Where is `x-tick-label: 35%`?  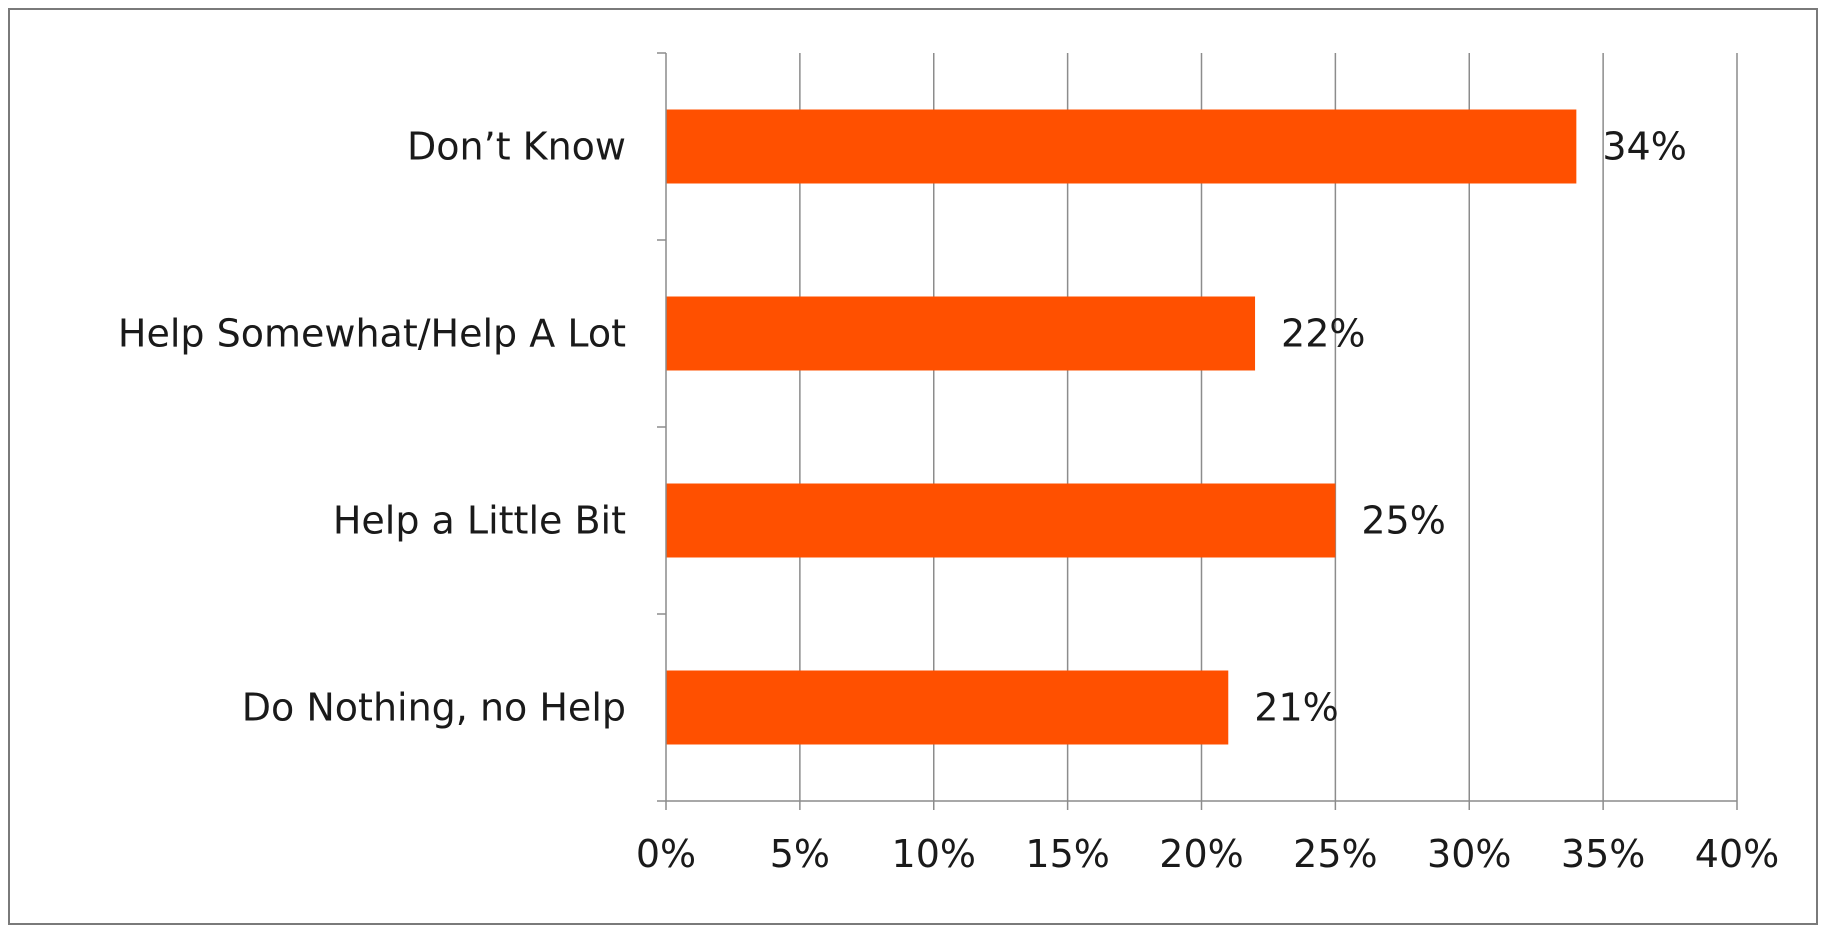
x-tick-label: 35% is located at coordinates (1603, 854).